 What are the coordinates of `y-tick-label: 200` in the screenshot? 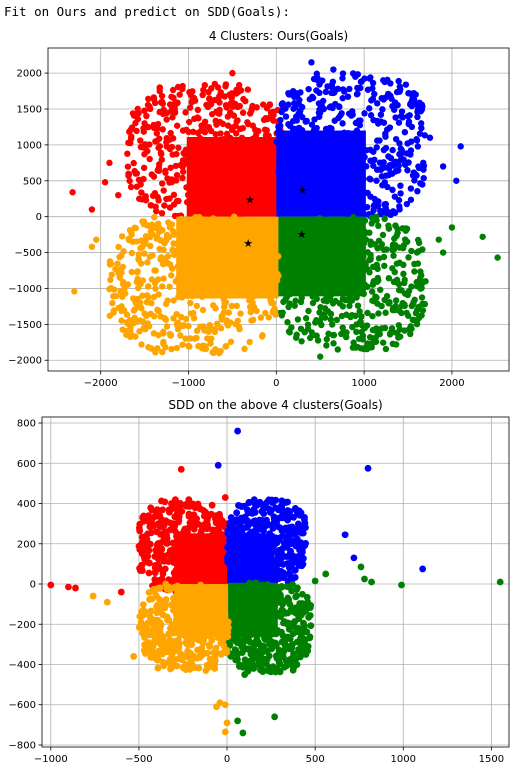 It's located at (26, 544).